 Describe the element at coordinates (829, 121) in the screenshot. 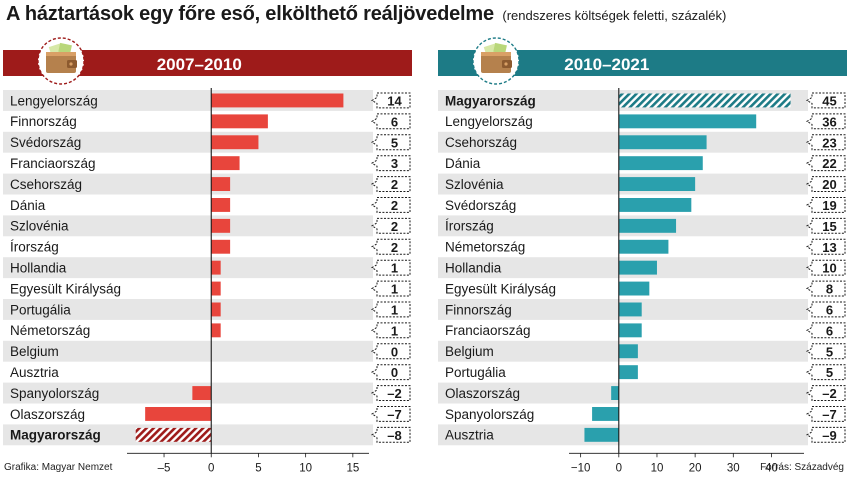

I see `data-label: 36` at that location.